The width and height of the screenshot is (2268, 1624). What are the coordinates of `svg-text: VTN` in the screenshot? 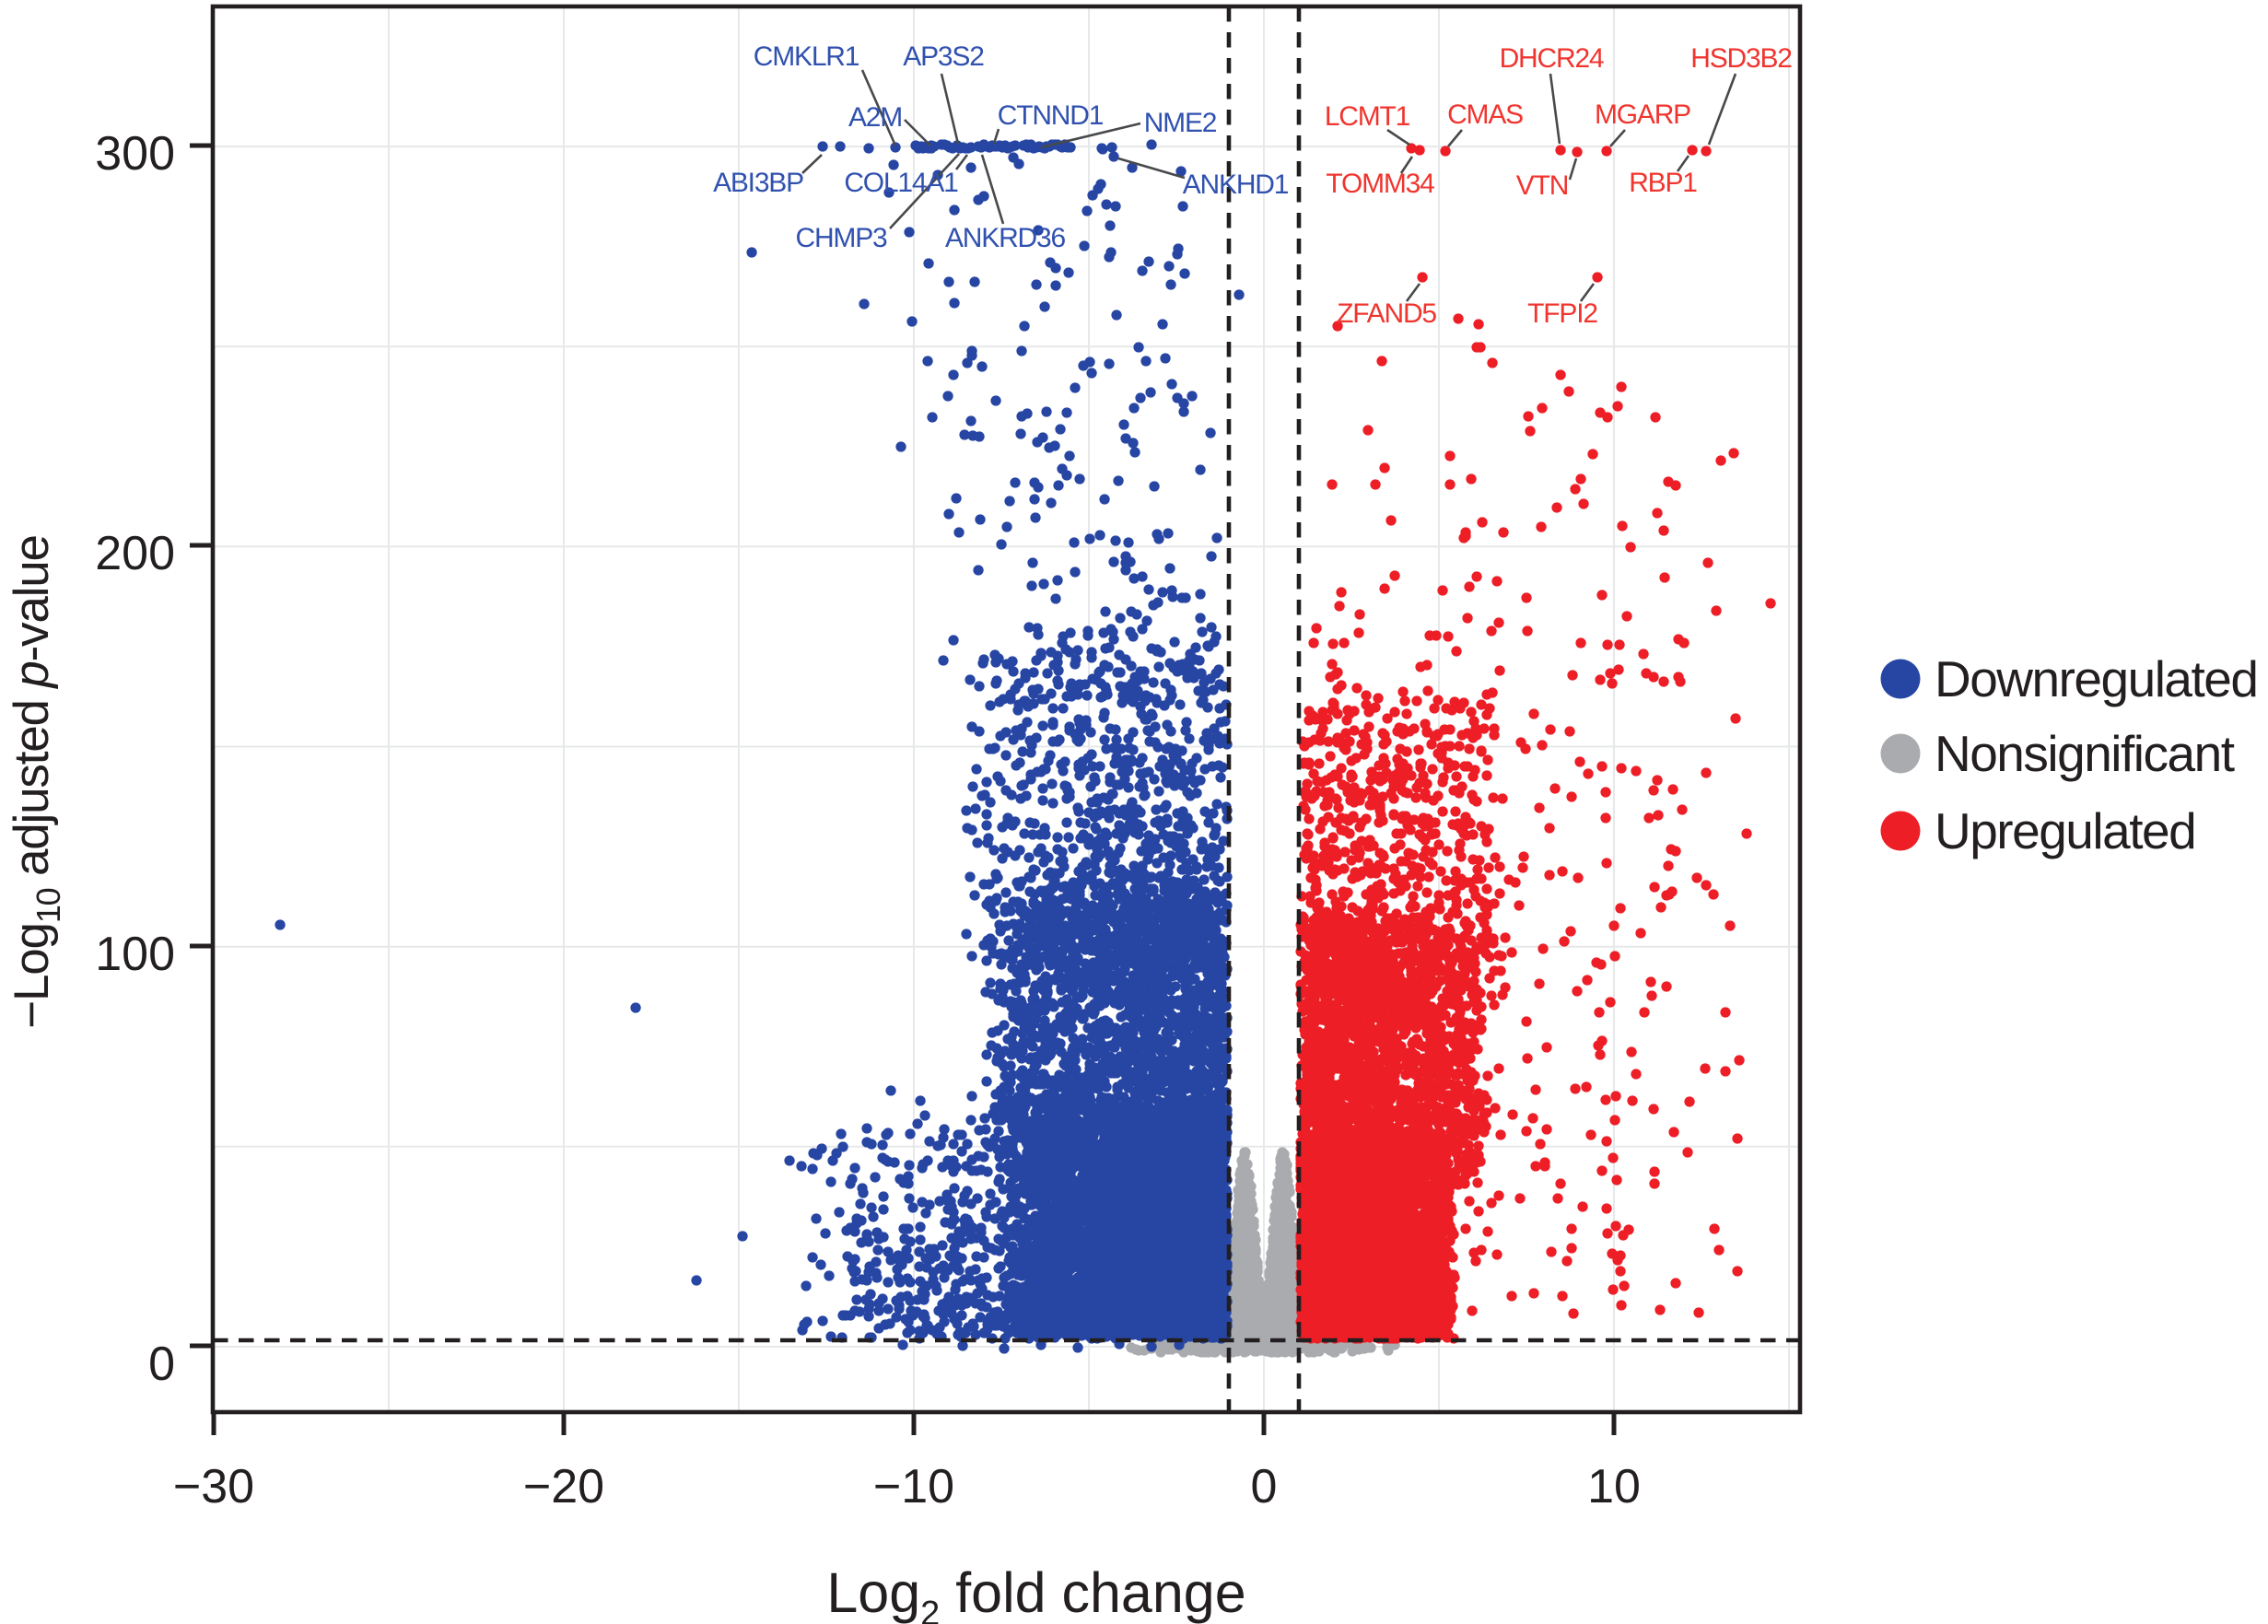 It's located at (1542, 186).